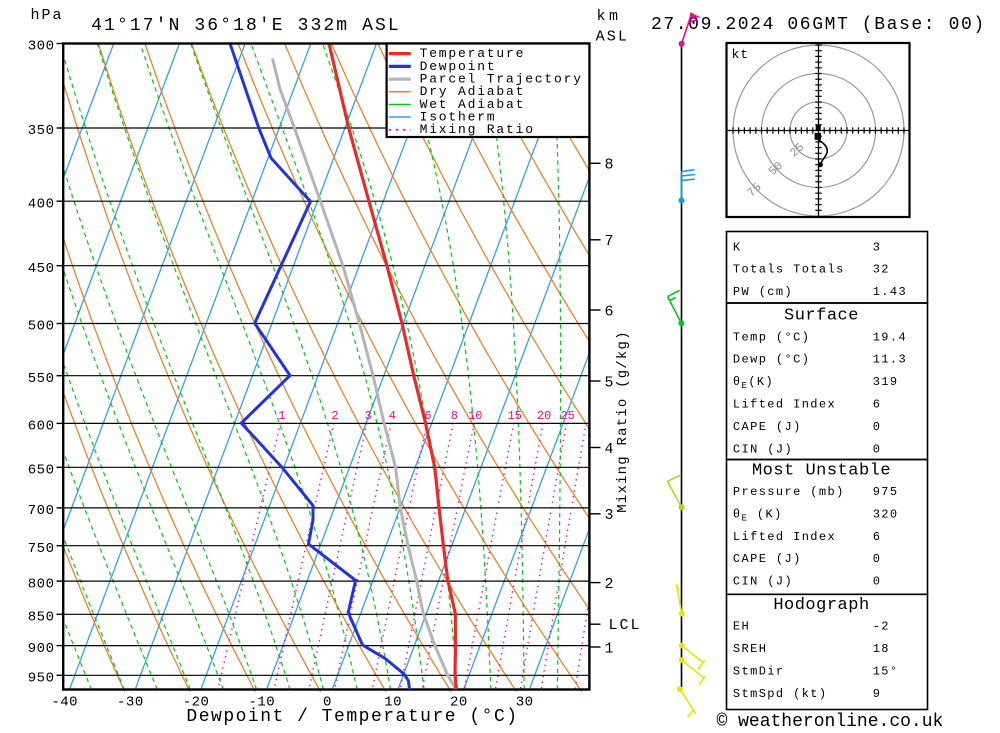 Image resolution: width=1000 pixels, height=733 pixels. Describe the element at coordinates (780, 694) in the screenshot. I see `svg-text: StmSpd (kt)` at that location.